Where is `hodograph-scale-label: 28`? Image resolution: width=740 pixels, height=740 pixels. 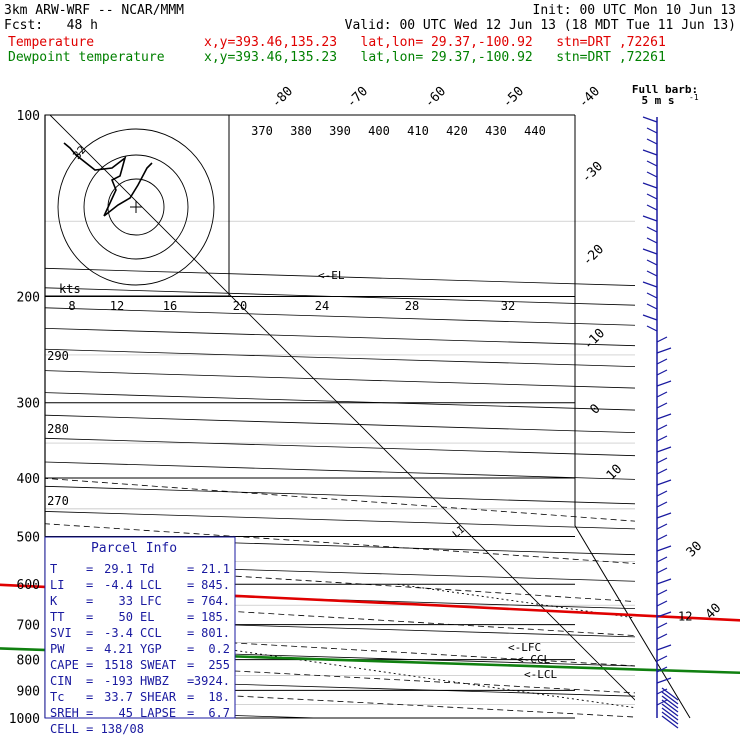 hodograph-scale-label: 28 is located at coordinates (412, 306).